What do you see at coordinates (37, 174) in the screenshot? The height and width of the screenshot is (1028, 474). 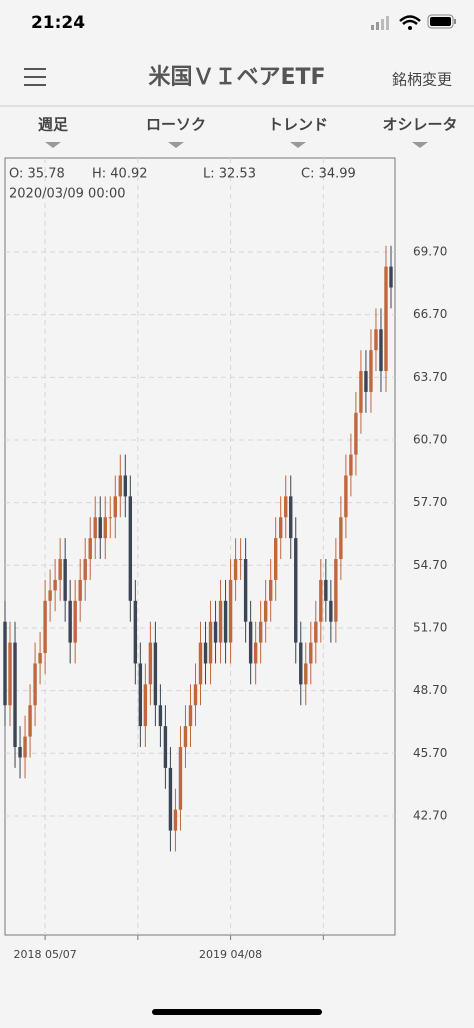 I see `ohlc-open: O: 35.78` at bounding box center [37, 174].